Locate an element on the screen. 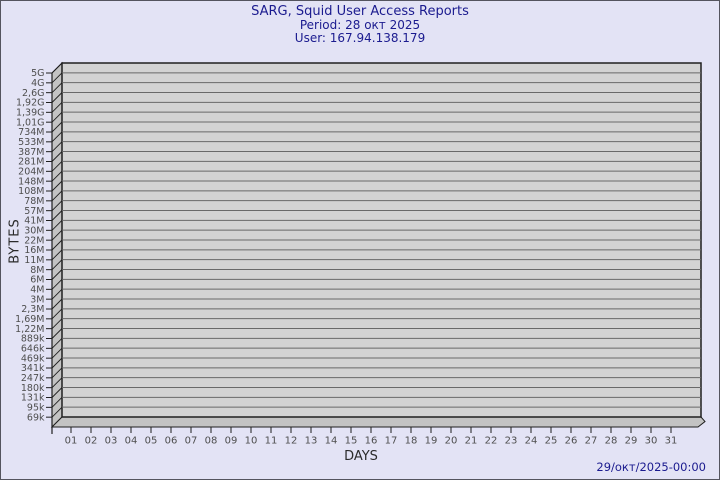 The image size is (720, 480). y-tick-label: 281M is located at coordinates (31, 162).